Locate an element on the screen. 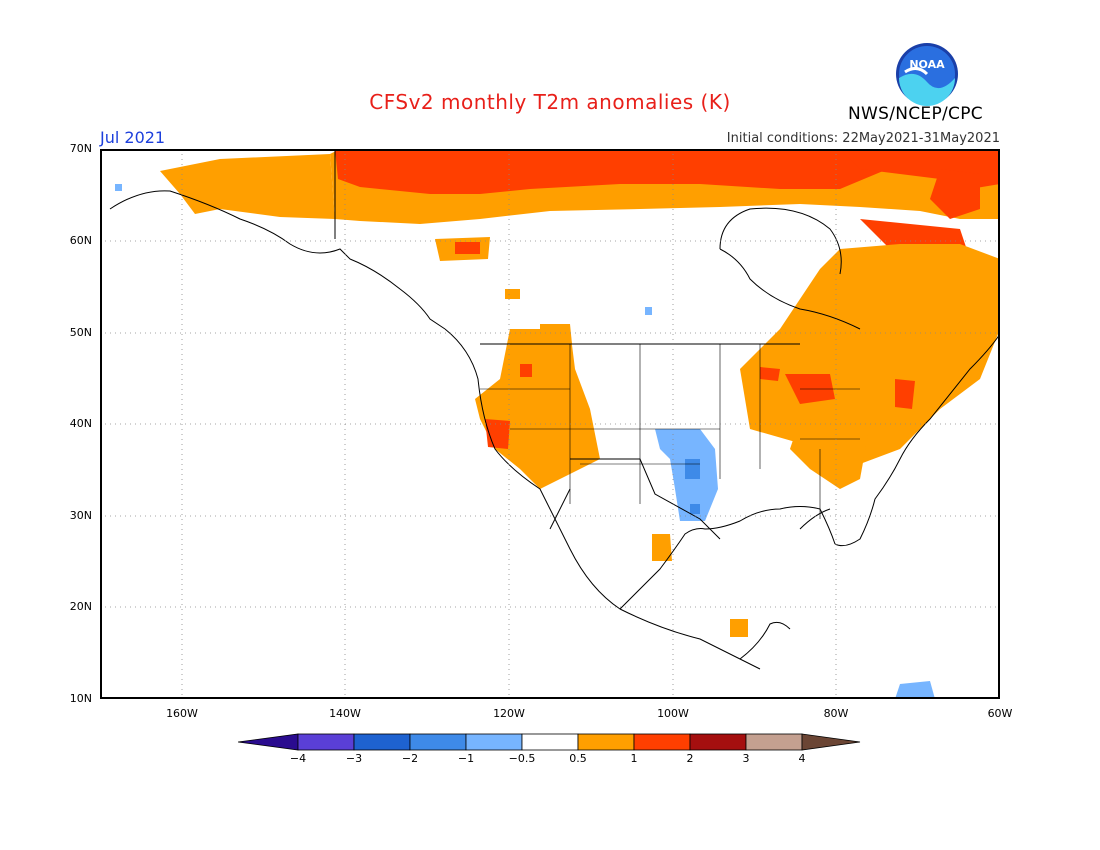 The height and width of the screenshot is (850, 1100). lat-label-30n: 30N is located at coordinates (80, 515).